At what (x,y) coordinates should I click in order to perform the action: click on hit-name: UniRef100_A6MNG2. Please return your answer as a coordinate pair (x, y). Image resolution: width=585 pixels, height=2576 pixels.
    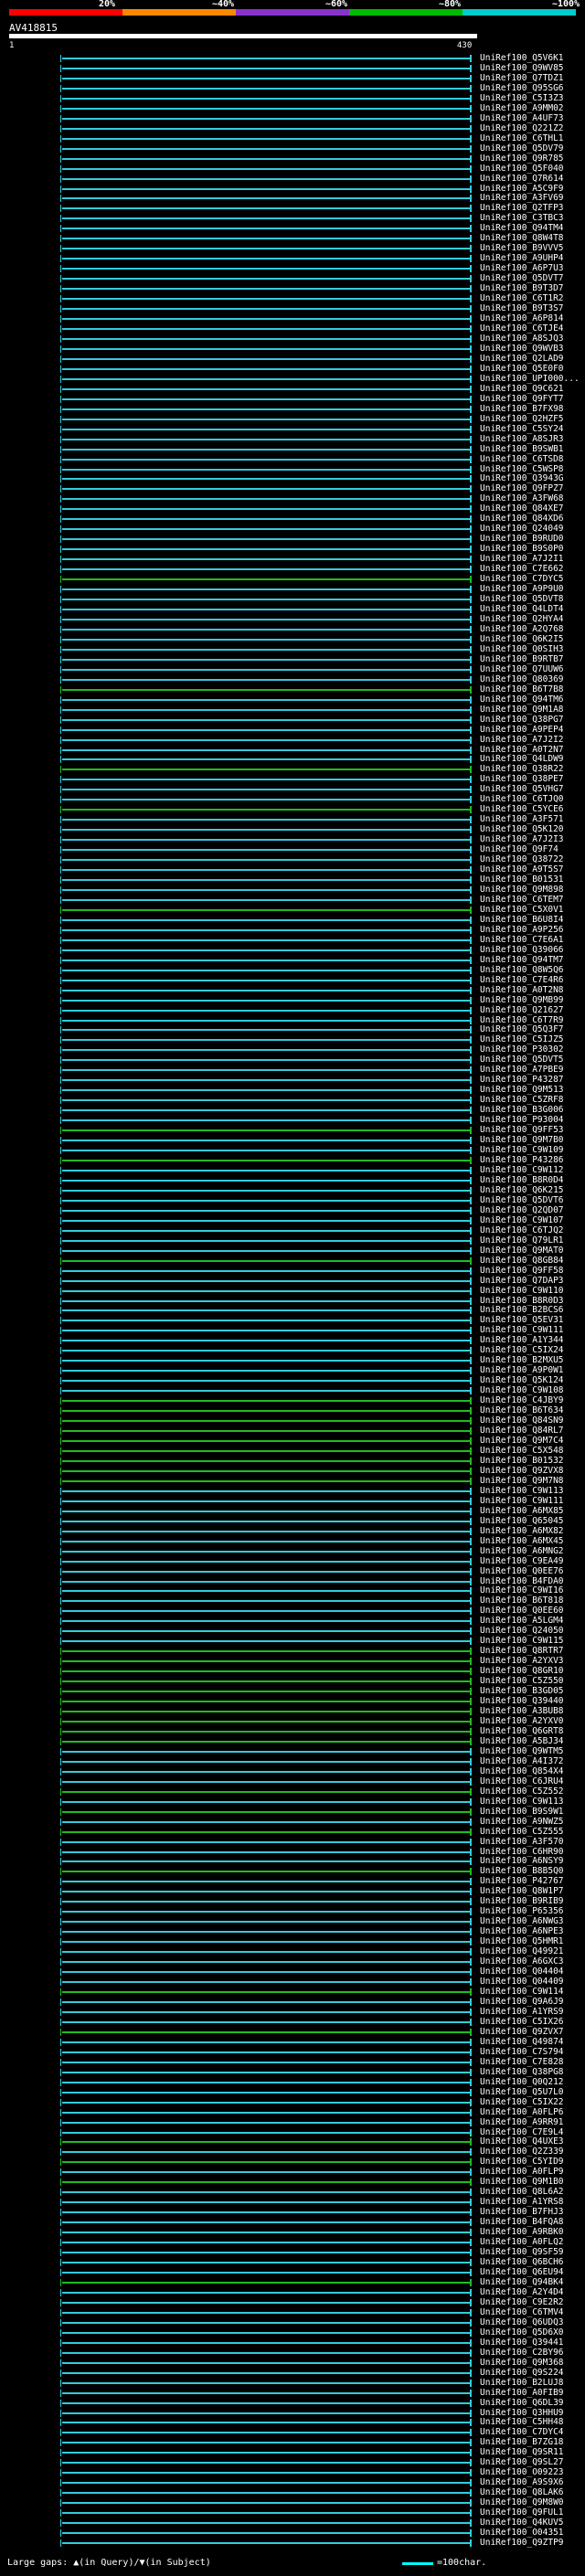
    Looking at the image, I should click on (522, 1550).